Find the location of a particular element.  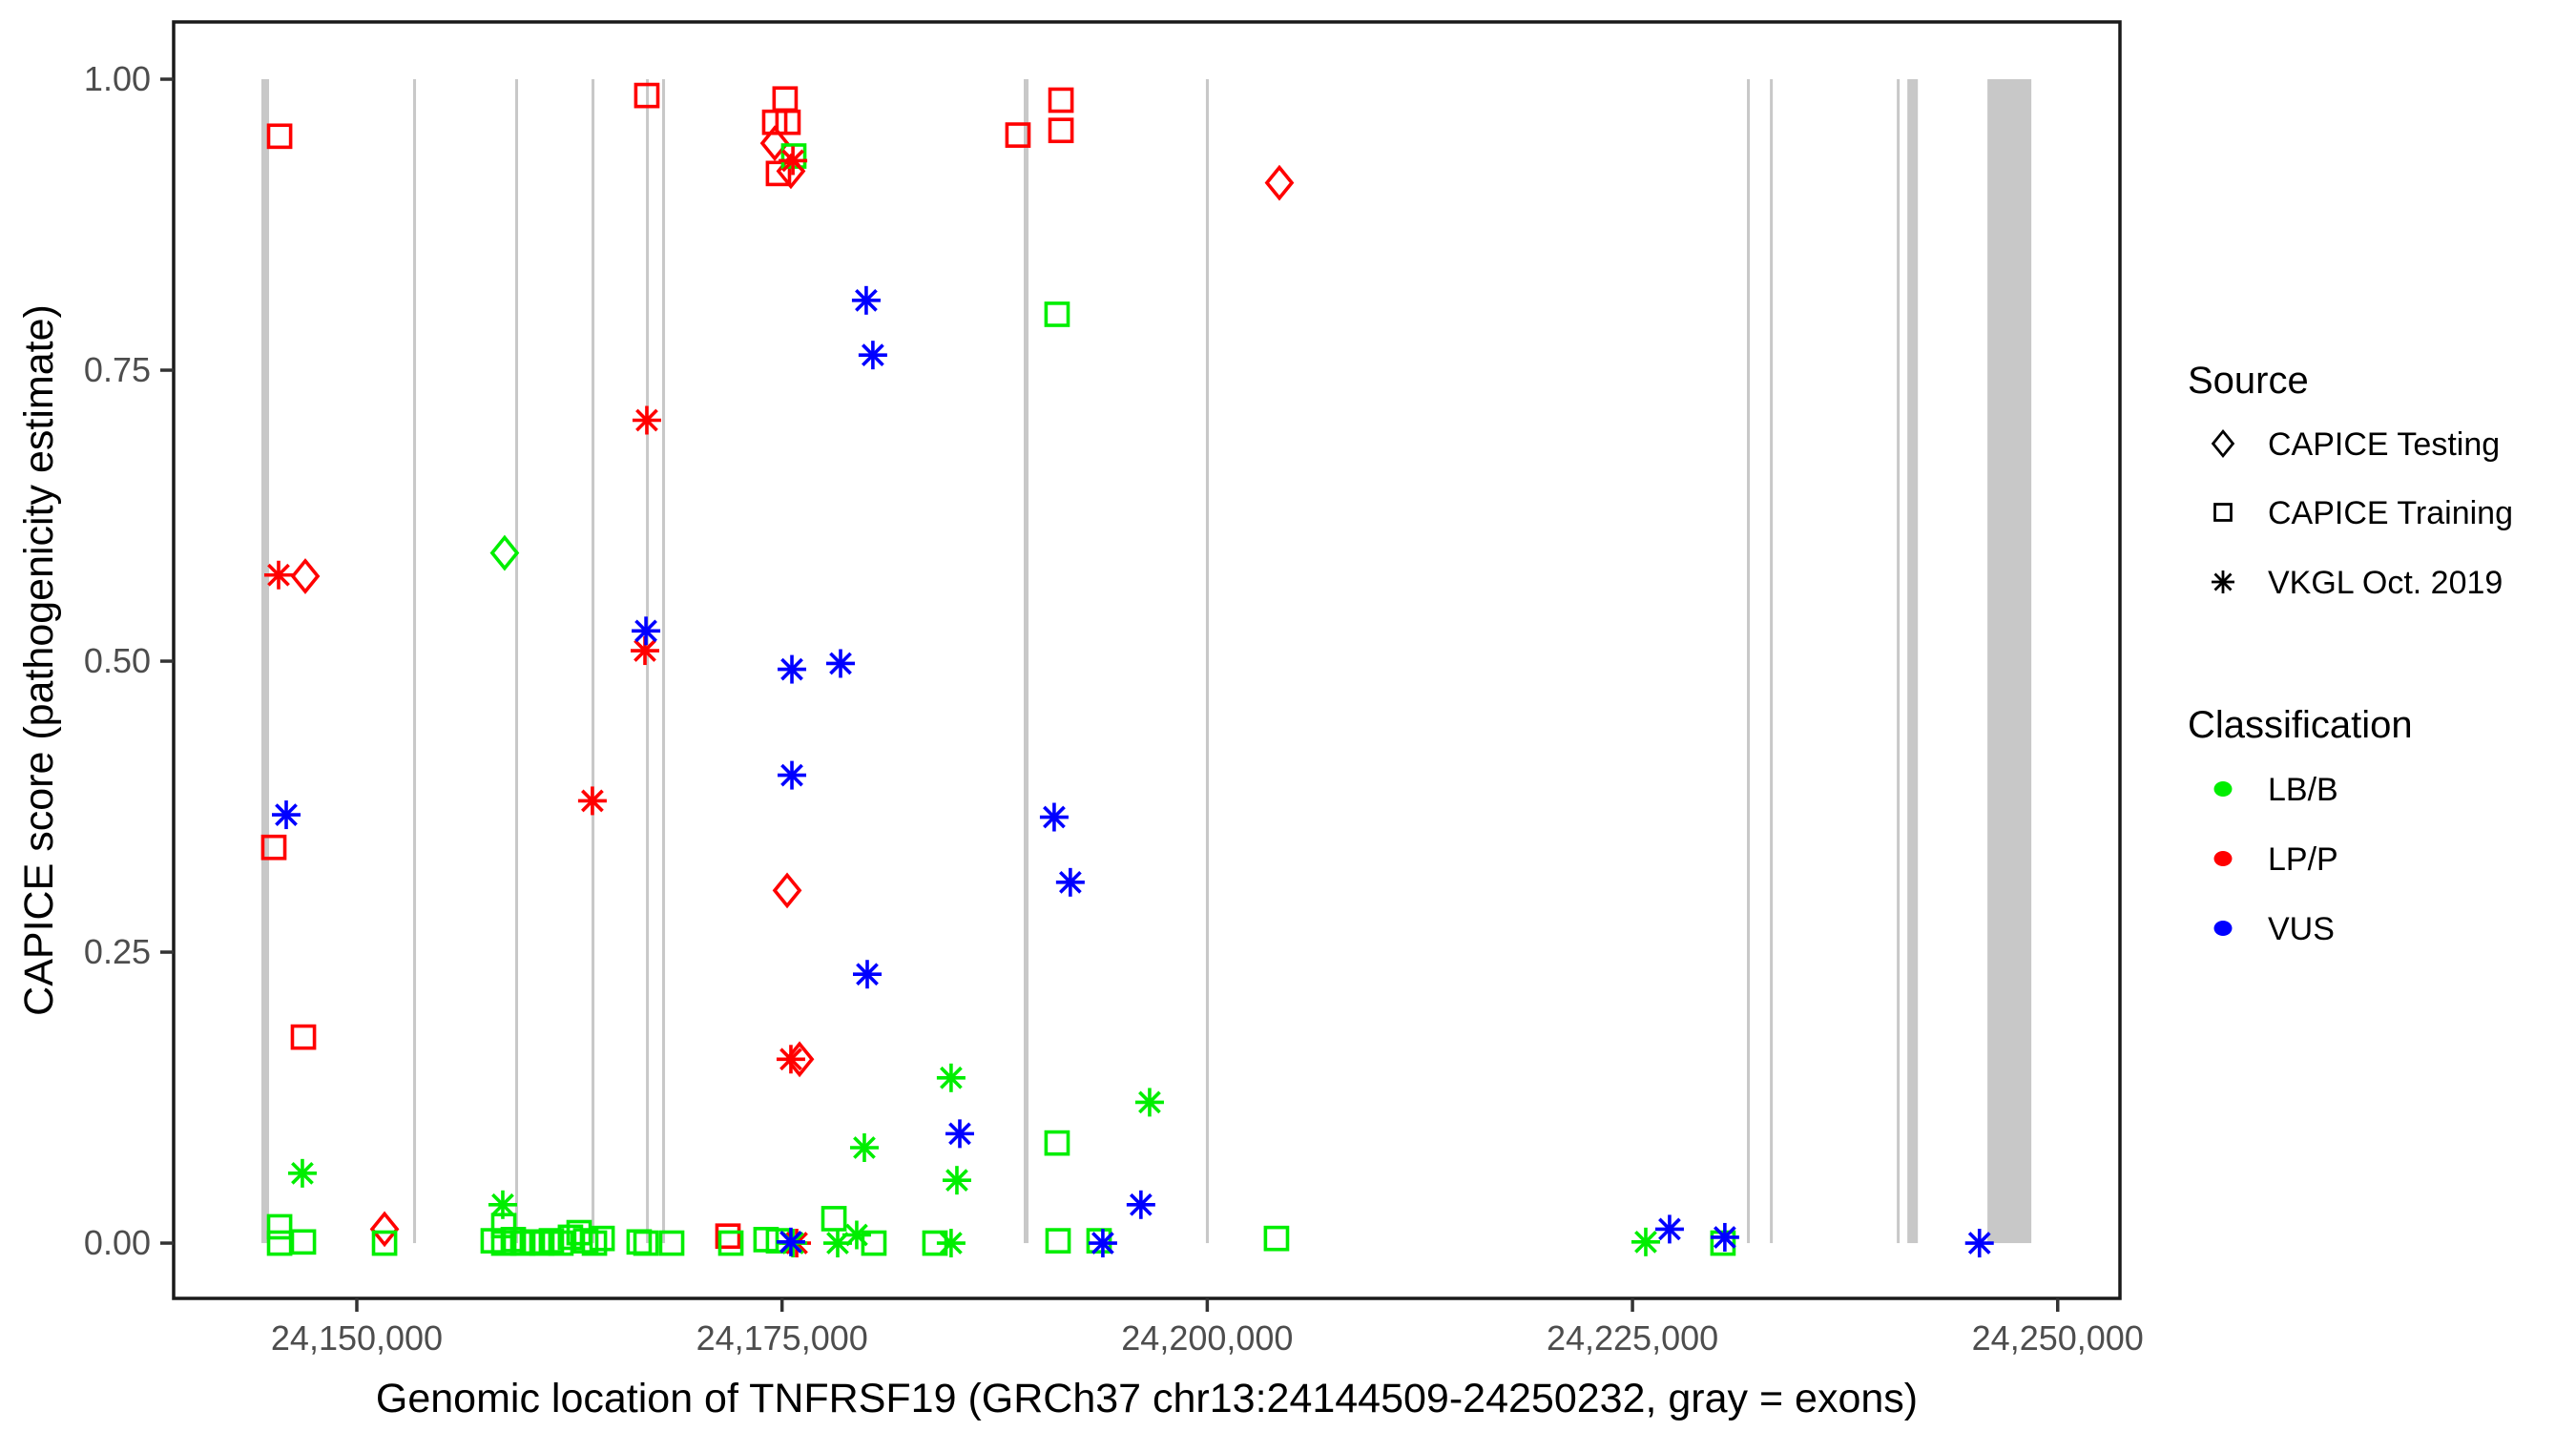

y-axis: 0.00 0.25 0.50 0.75 1.00 is located at coordinates (129, 660).